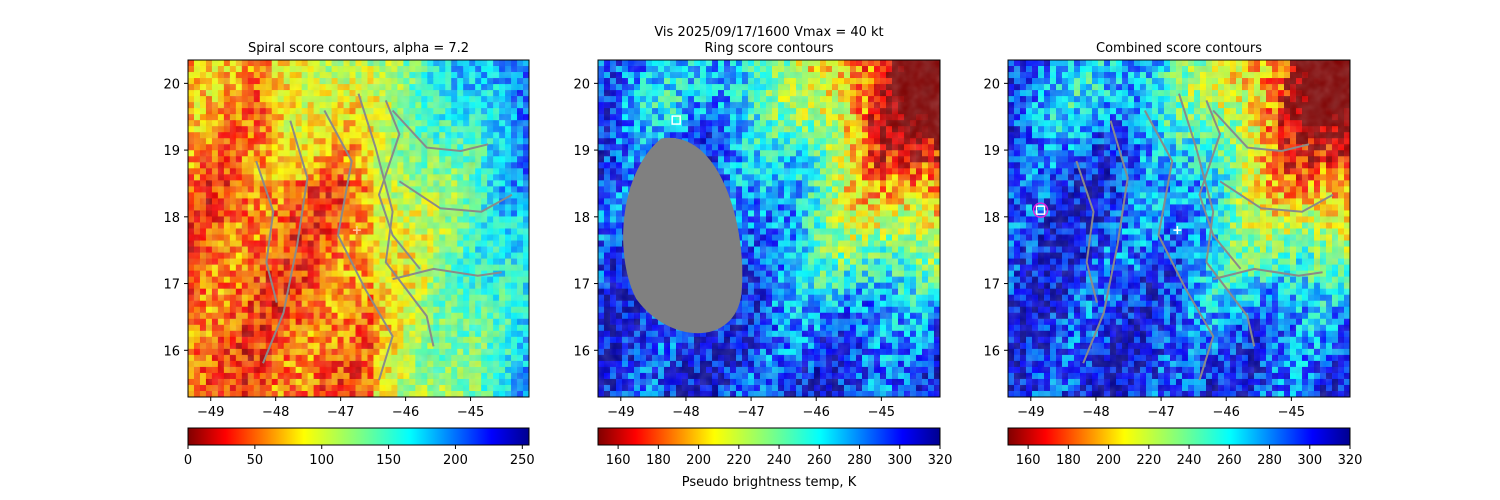 The height and width of the screenshot is (500, 1500). I want to click on x-tick-label: −49, so click(210, 412).